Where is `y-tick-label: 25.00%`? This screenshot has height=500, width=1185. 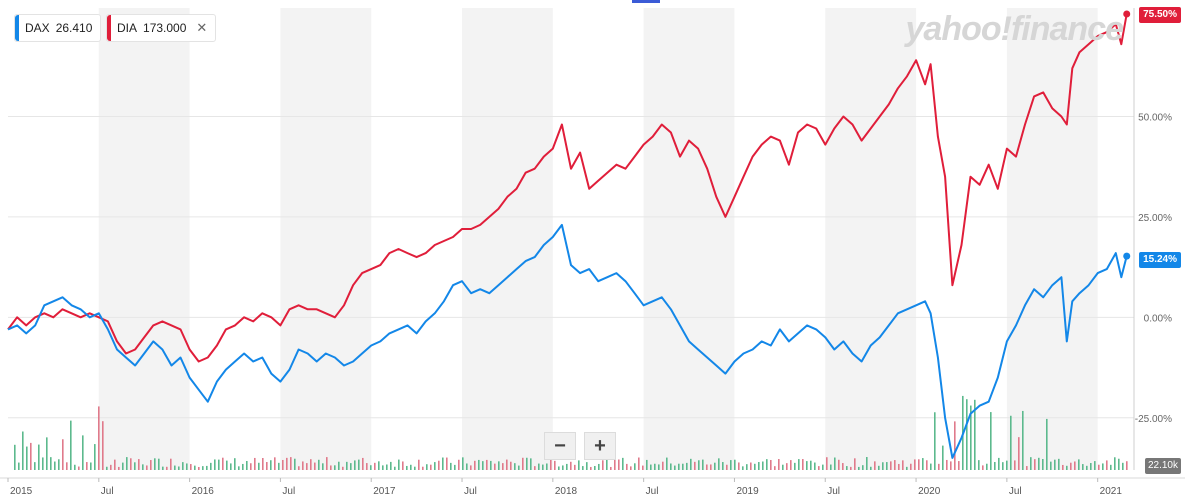
y-tick-label: 25.00% is located at coordinates (1155, 218).